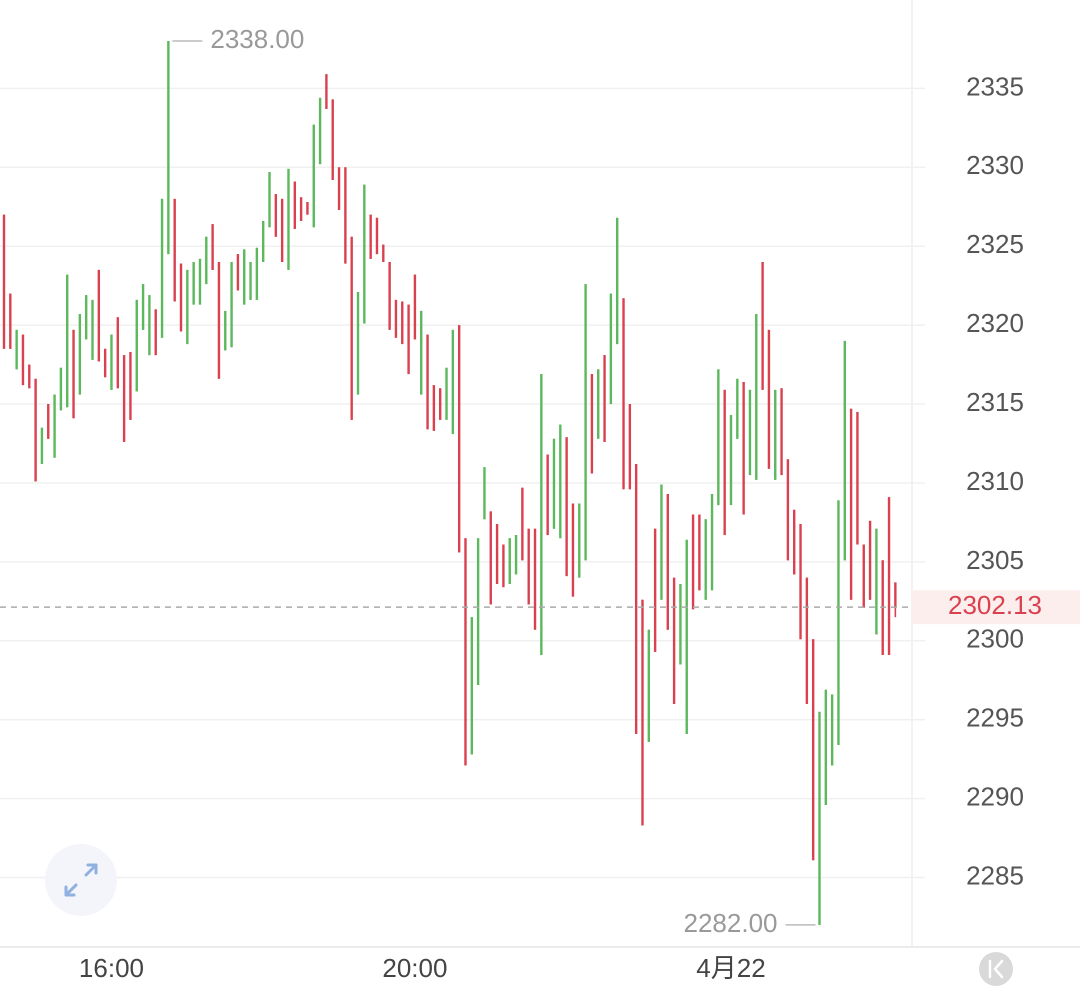  I want to click on reset-button, so click(996, 969).